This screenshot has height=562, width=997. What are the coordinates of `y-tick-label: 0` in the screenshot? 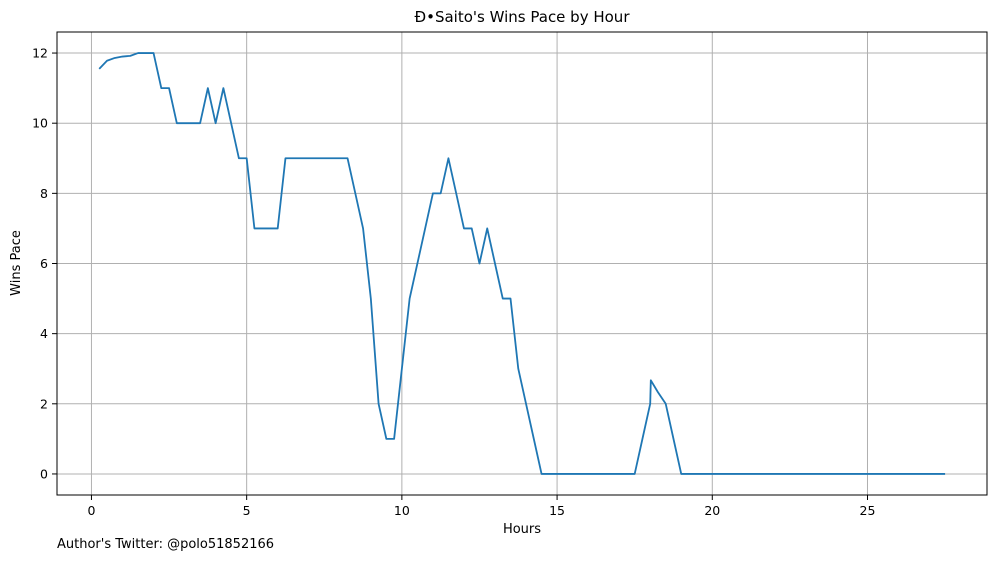 It's located at (44, 473).